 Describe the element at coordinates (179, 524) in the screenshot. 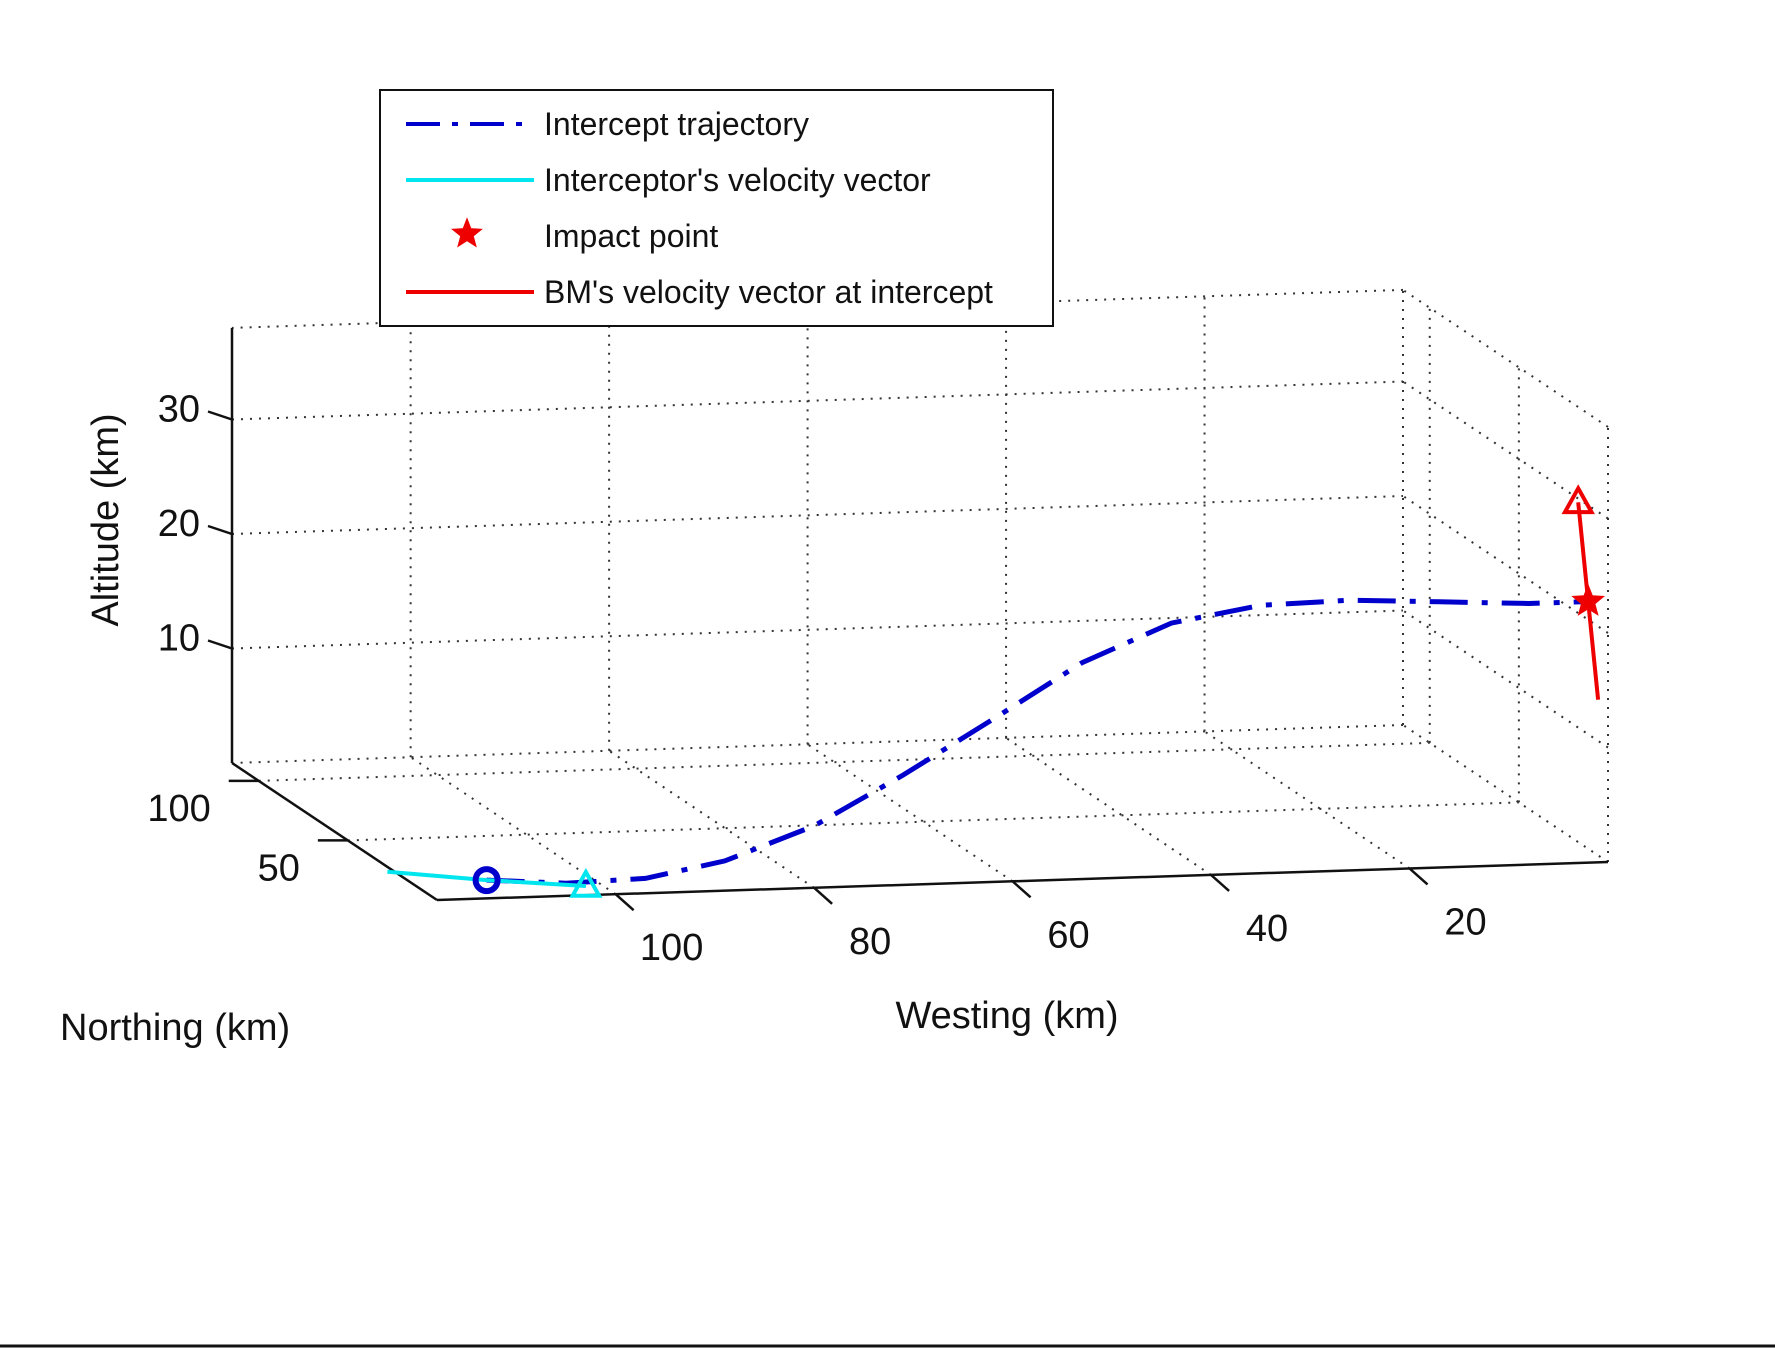

I see `z-tick-label: 20` at that location.